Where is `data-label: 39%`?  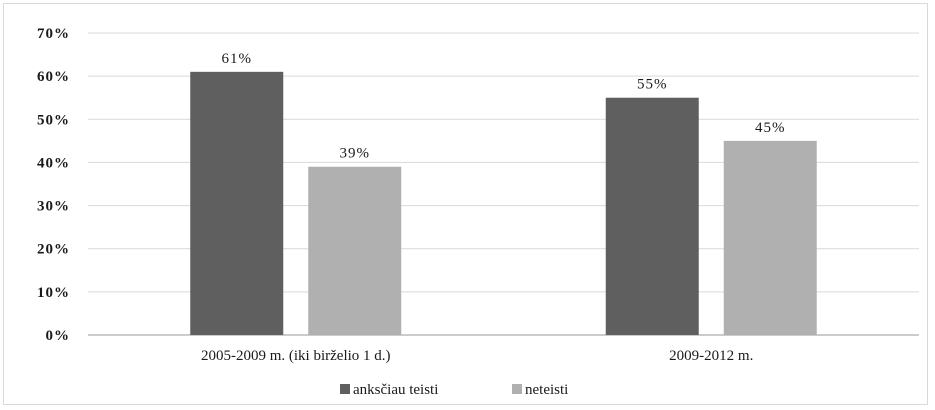
data-label: 39% is located at coordinates (355, 154).